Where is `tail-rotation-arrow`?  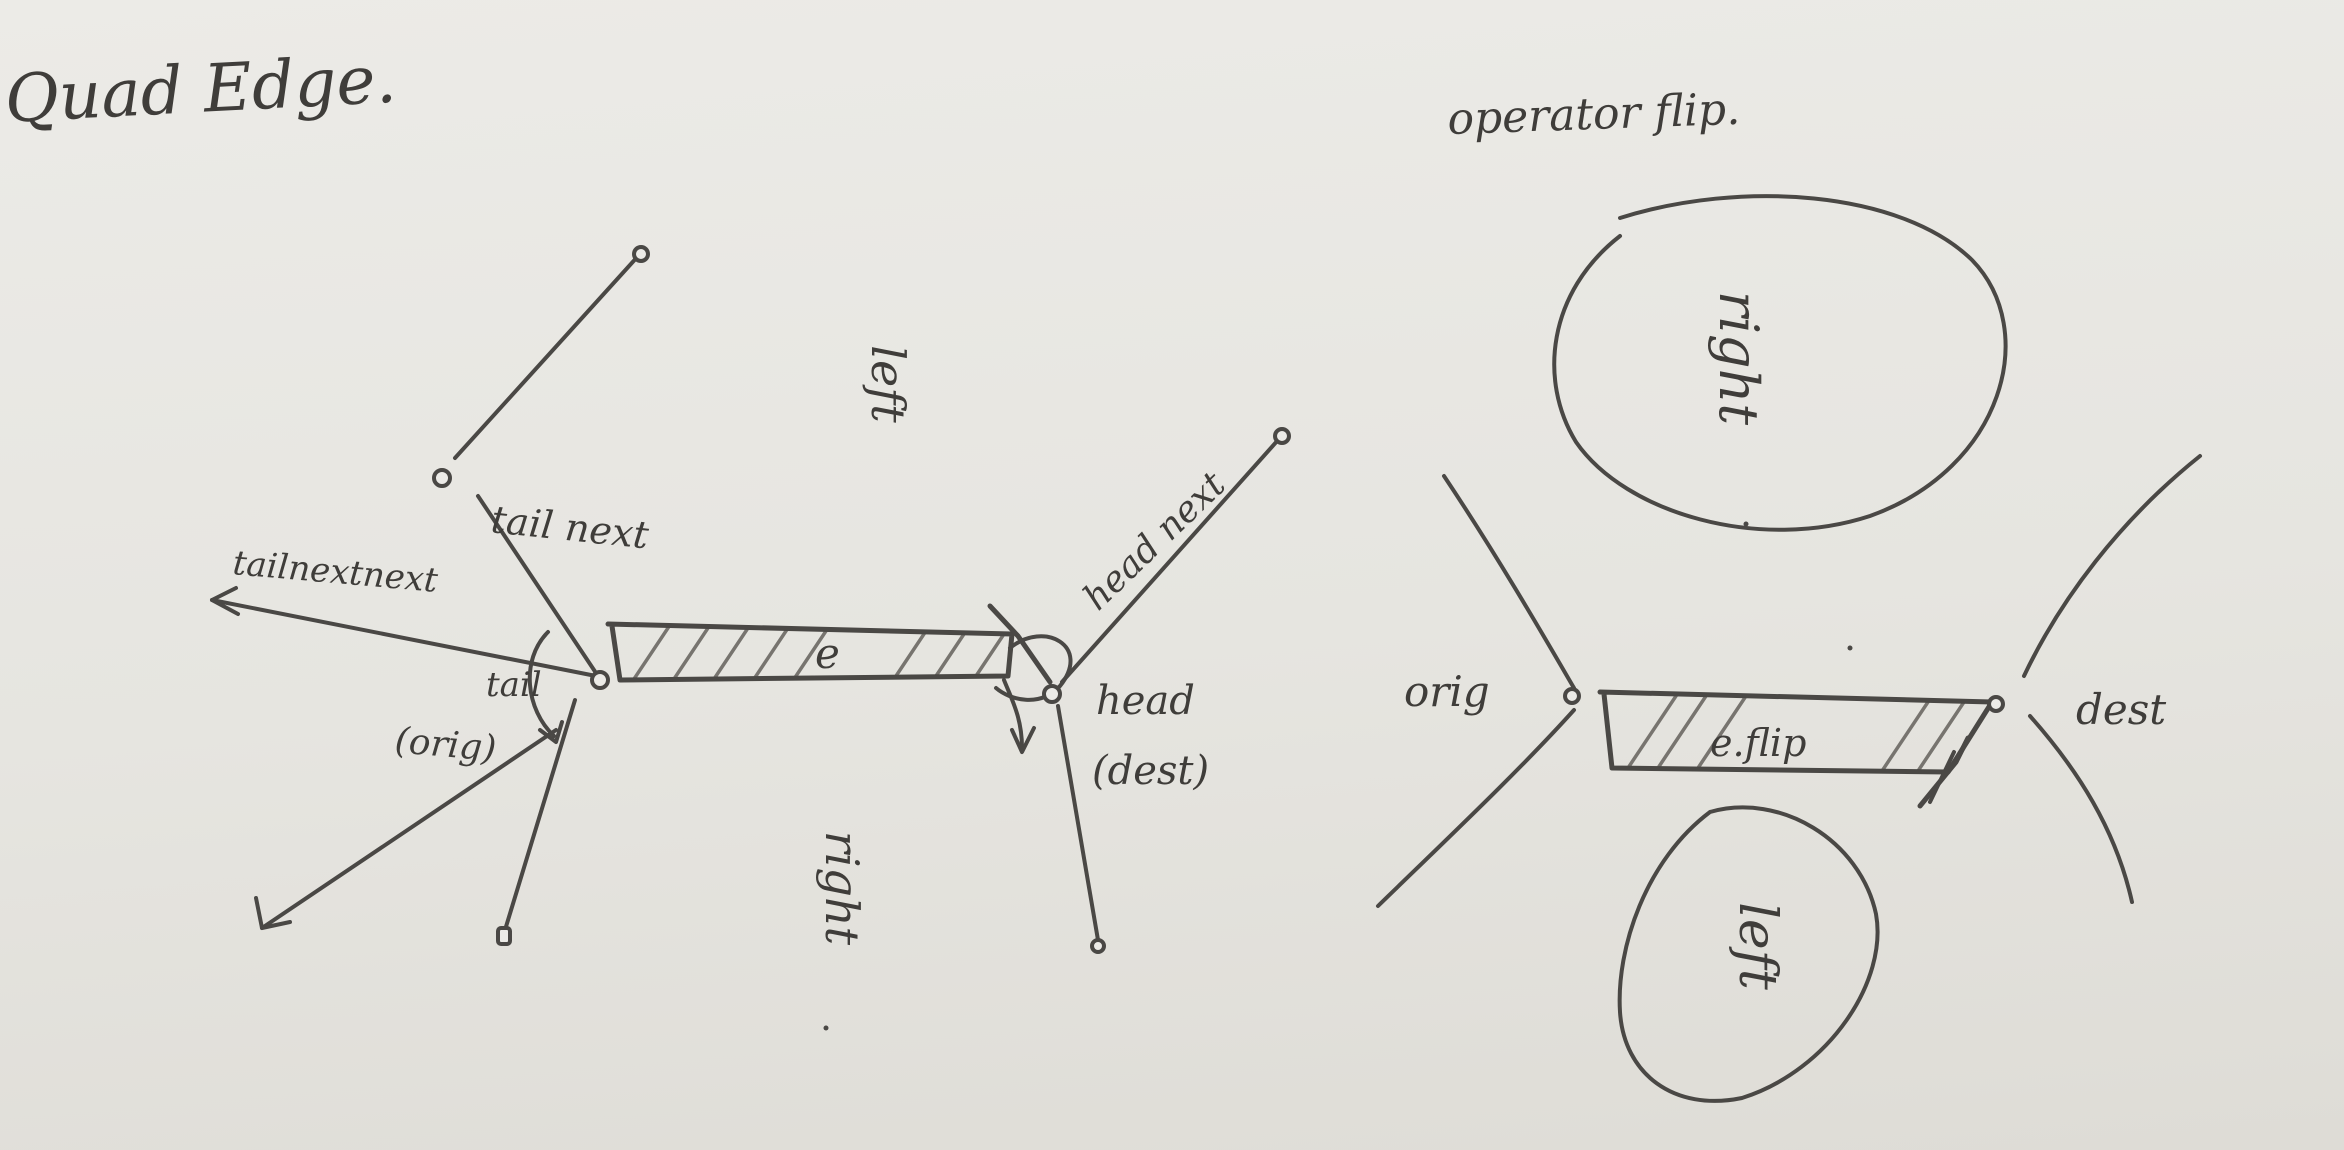
tail-rotation-arrow is located at coordinates (541, 684).